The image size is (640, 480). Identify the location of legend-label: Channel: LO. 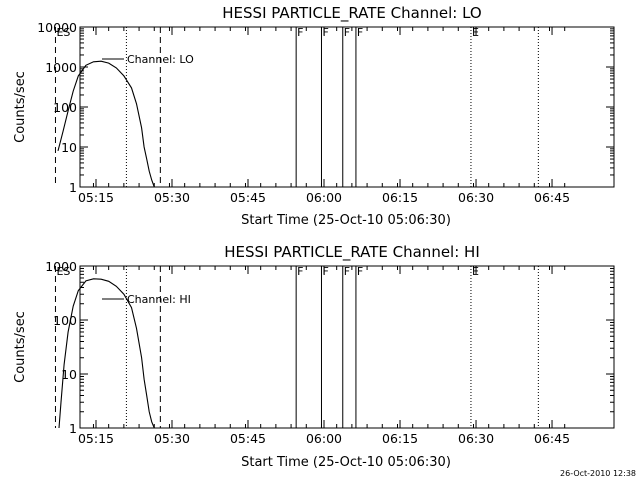
(160, 59).